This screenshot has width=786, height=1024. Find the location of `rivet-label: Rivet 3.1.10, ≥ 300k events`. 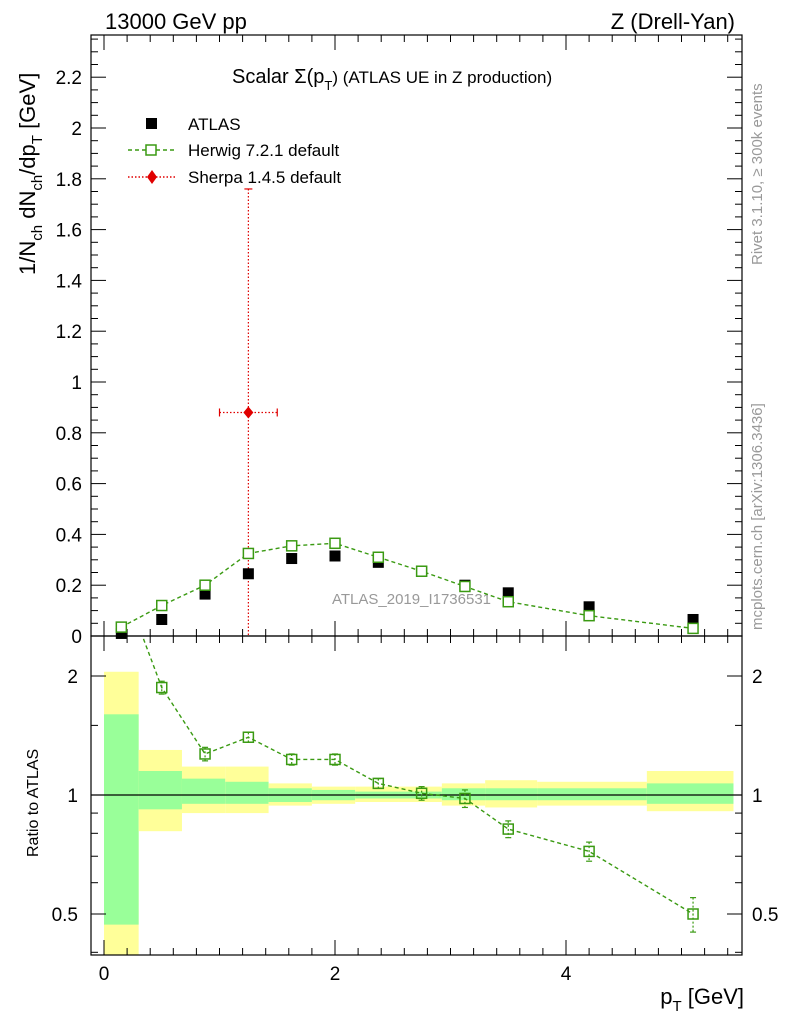

rivet-label: Rivet 3.1.10, ≥ 300k events is located at coordinates (757, 174).